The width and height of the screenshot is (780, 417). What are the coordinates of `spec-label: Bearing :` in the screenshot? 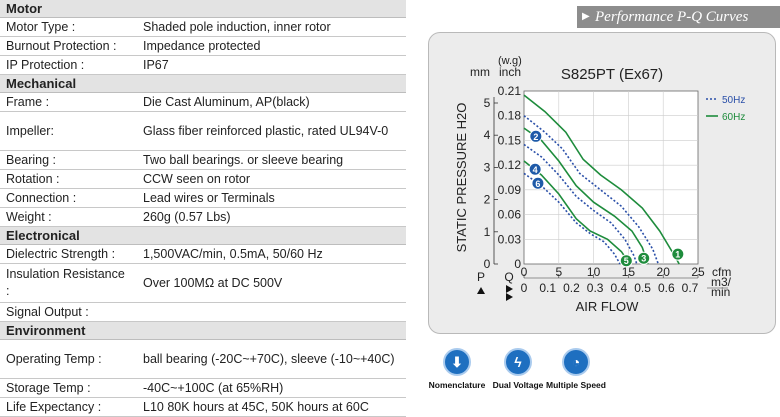 It's located at (68, 160).